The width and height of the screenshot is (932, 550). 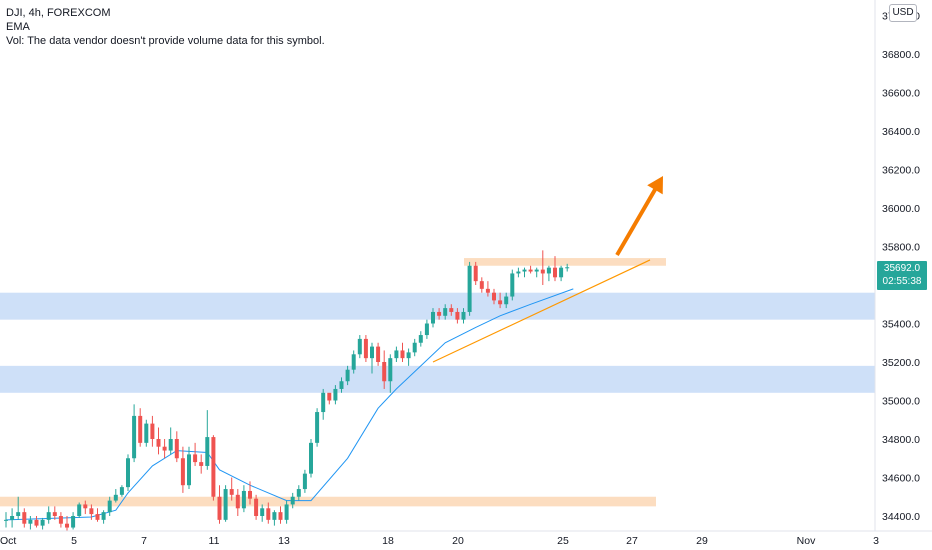 I want to click on y-tick-label: 36400.0, so click(x=901, y=132).